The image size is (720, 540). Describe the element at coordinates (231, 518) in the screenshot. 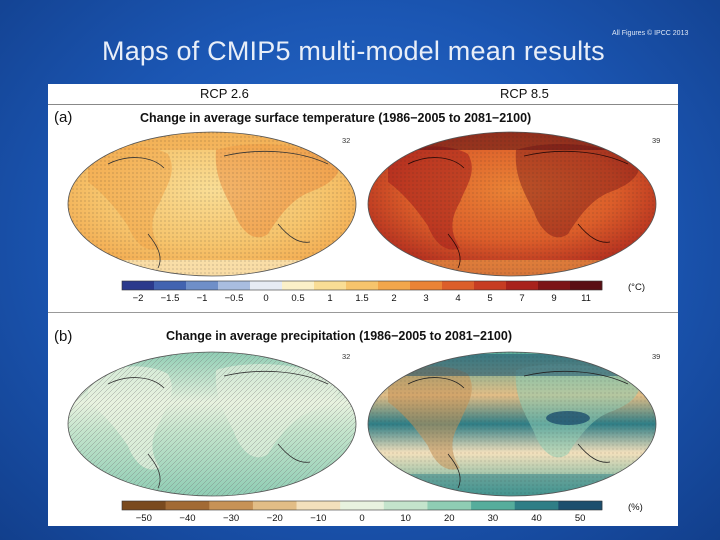

I see `precipitation-colorbar-tick: −30` at that location.